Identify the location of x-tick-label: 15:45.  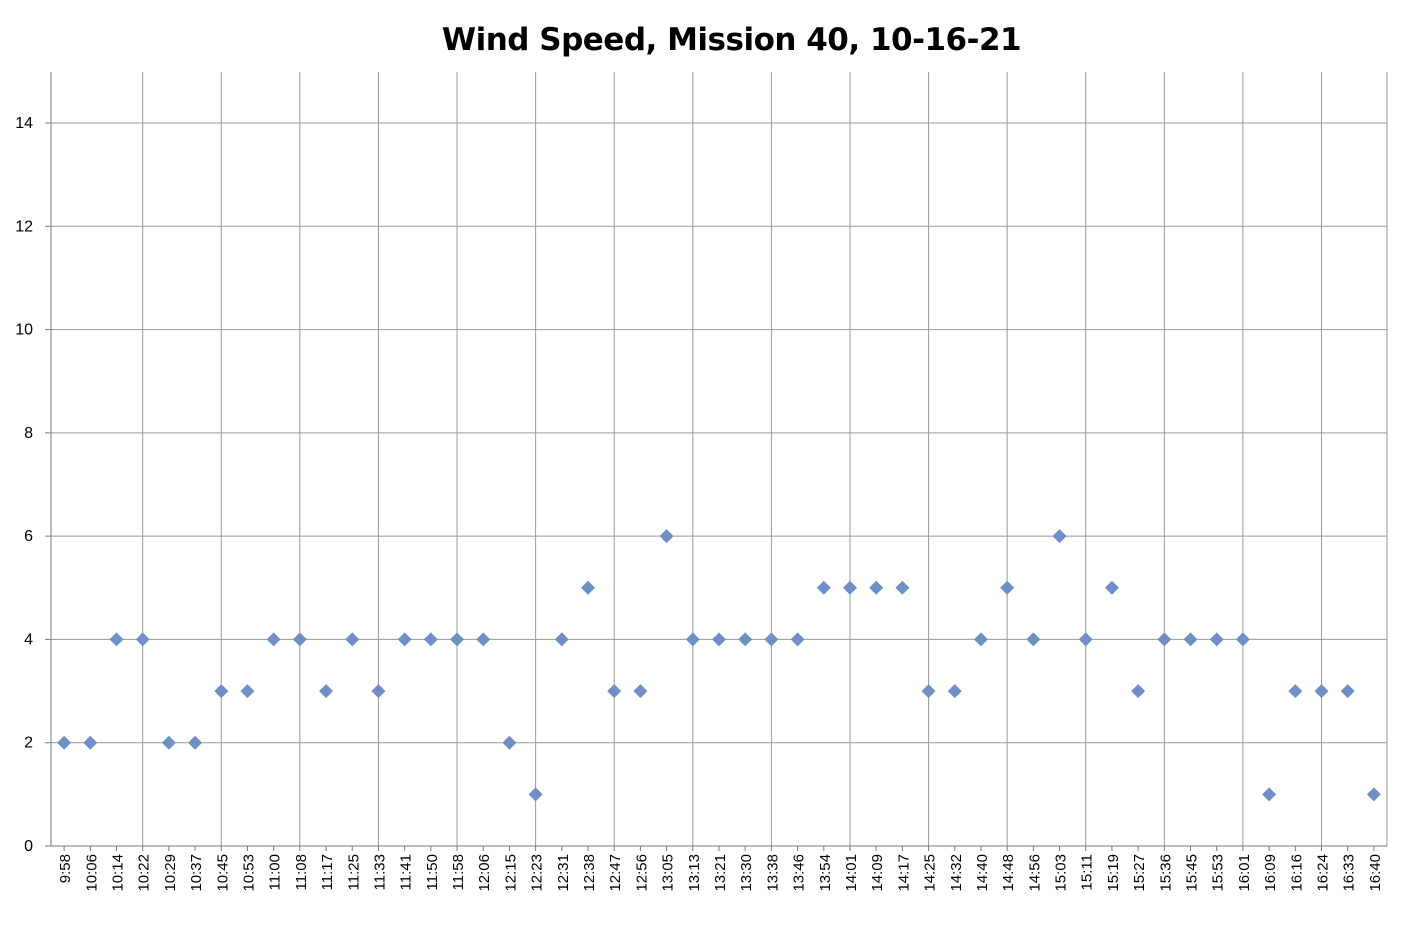
(1192, 873).